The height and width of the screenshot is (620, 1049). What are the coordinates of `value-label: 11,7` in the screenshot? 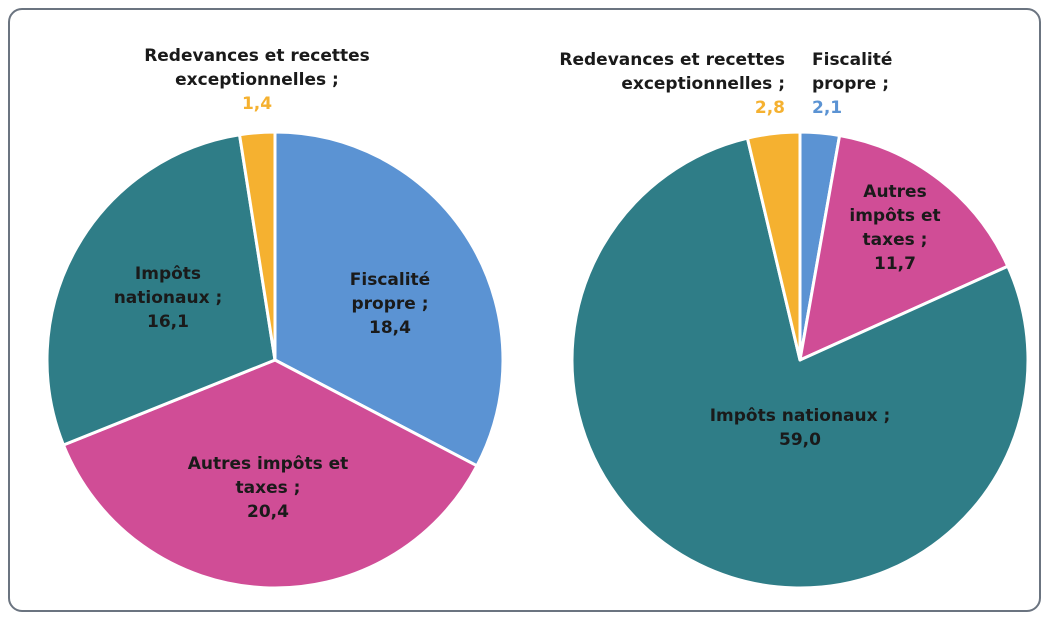 It's located at (895, 264).